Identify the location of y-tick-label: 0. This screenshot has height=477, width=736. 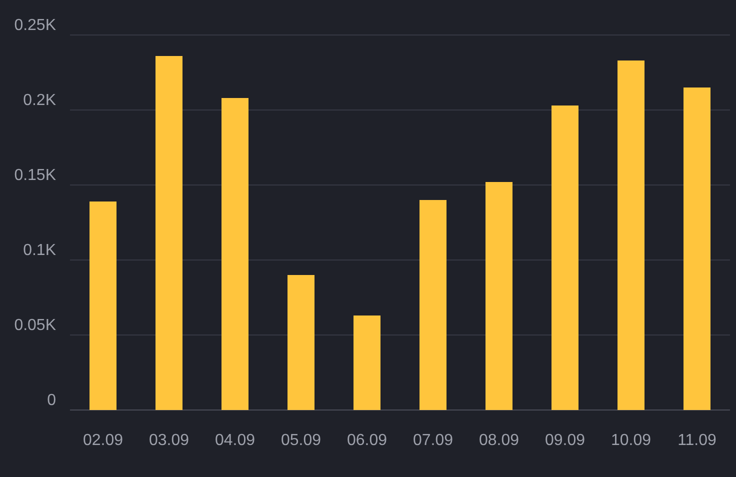
(51, 401).